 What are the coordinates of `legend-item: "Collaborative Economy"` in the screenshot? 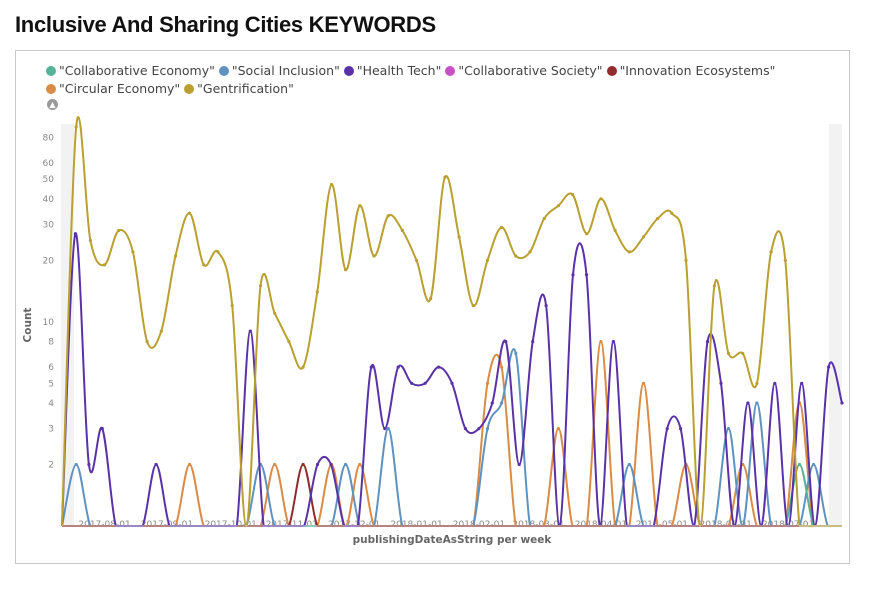 It's located at (130, 71).